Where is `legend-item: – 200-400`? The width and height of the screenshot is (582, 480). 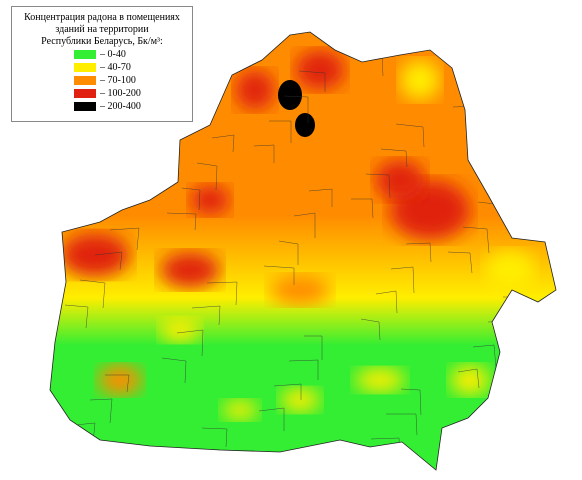
legend-item: – 200-400 is located at coordinates (131, 106).